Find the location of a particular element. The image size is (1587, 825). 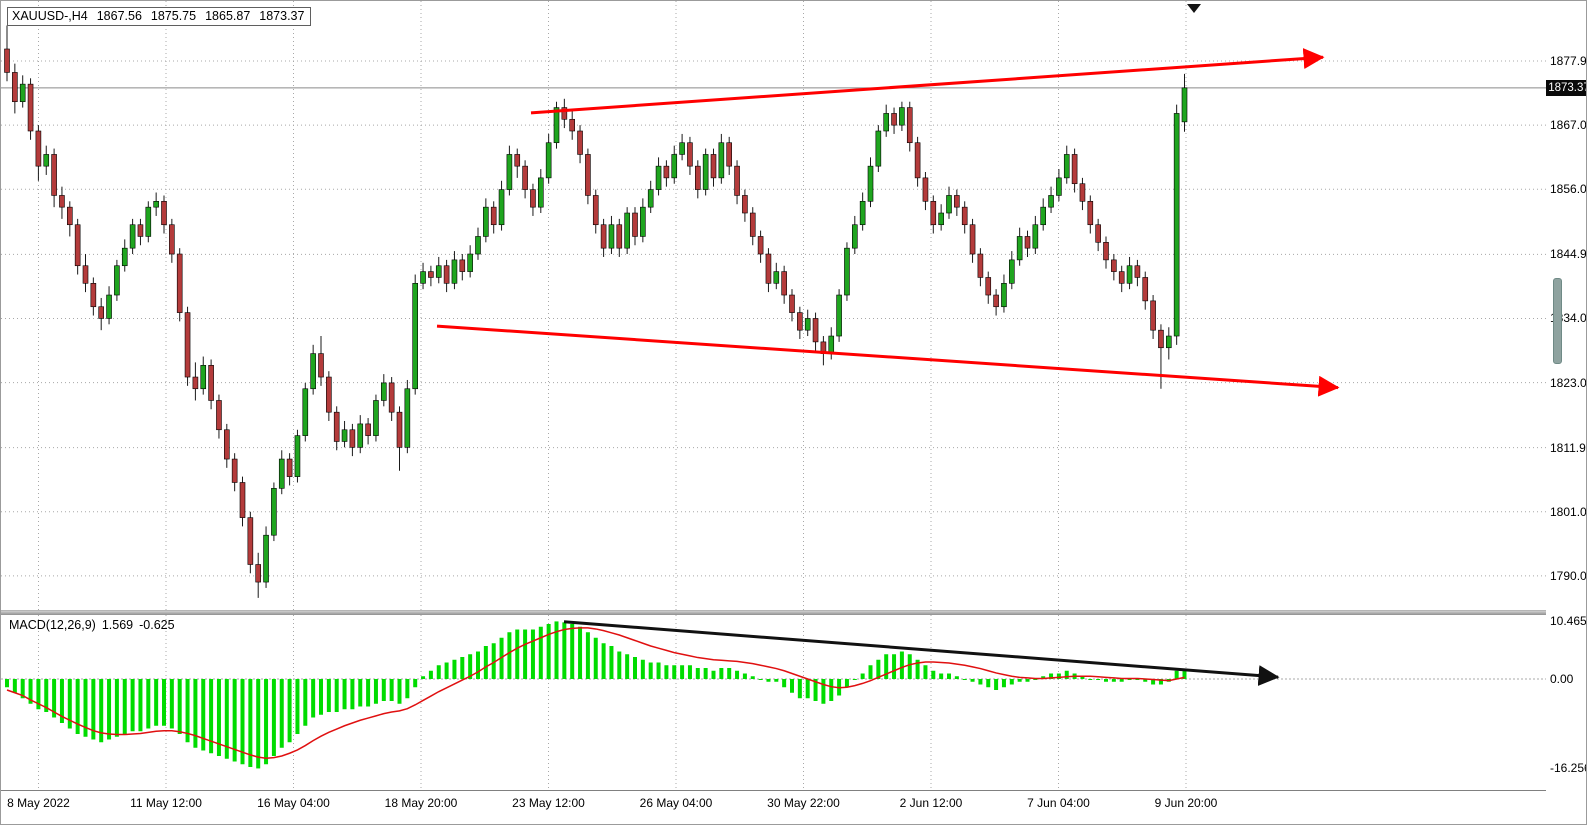

macd-axis-label: 10.465 is located at coordinates (1568, 621).